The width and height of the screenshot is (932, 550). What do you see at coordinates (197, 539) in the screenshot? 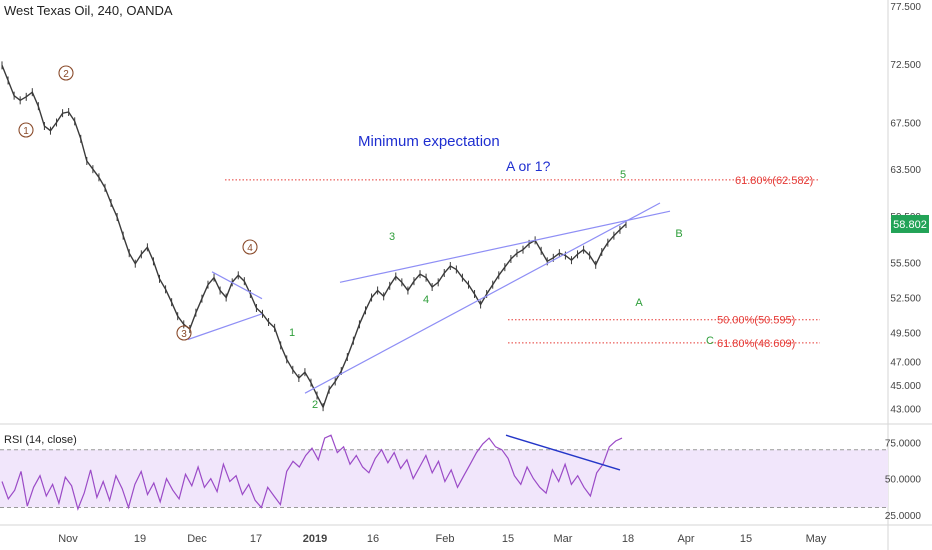
I see `time-tick-label: Dec` at bounding box center [197, 539].